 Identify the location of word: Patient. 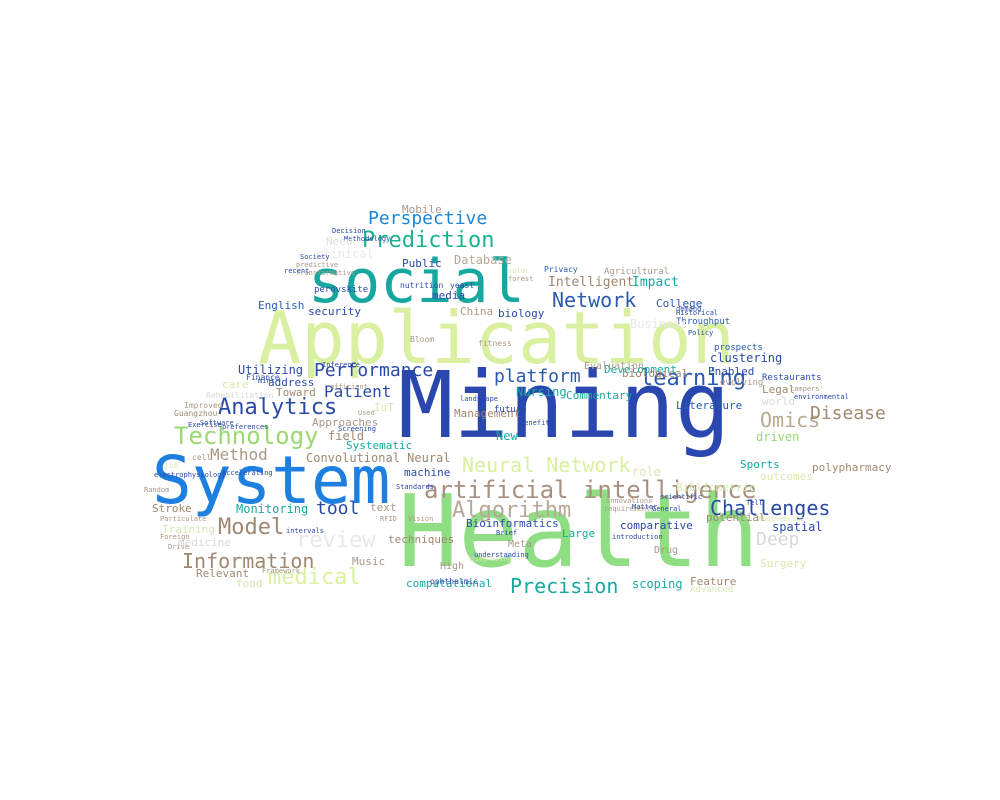
(358, 391).